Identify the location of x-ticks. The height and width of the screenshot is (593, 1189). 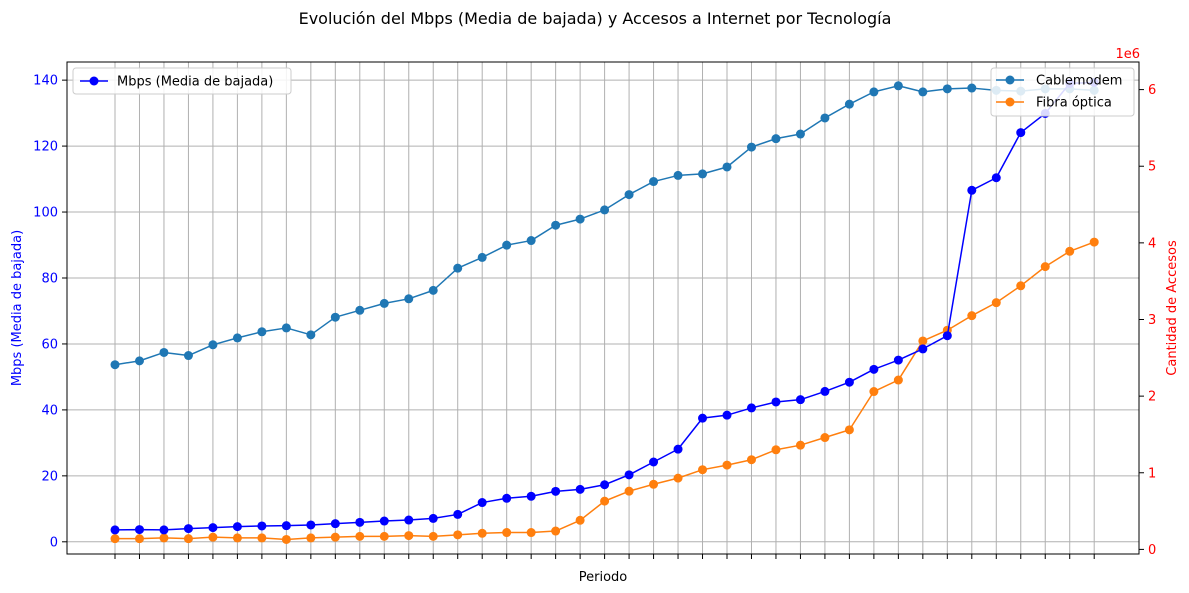
(604, 556).